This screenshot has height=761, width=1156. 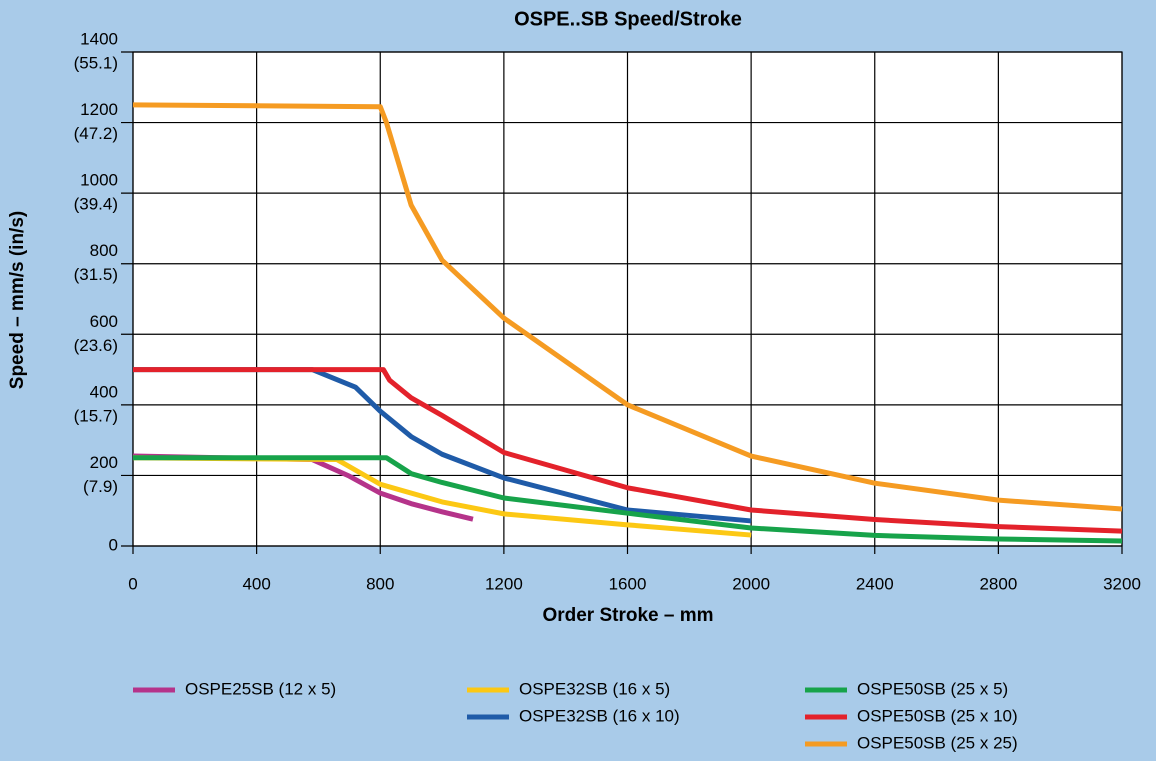 What do you see at coordinates (96, 133) in the screenshot?
I see `y-tick-label-inches: (47.2)` at bounding box center [96, 133].